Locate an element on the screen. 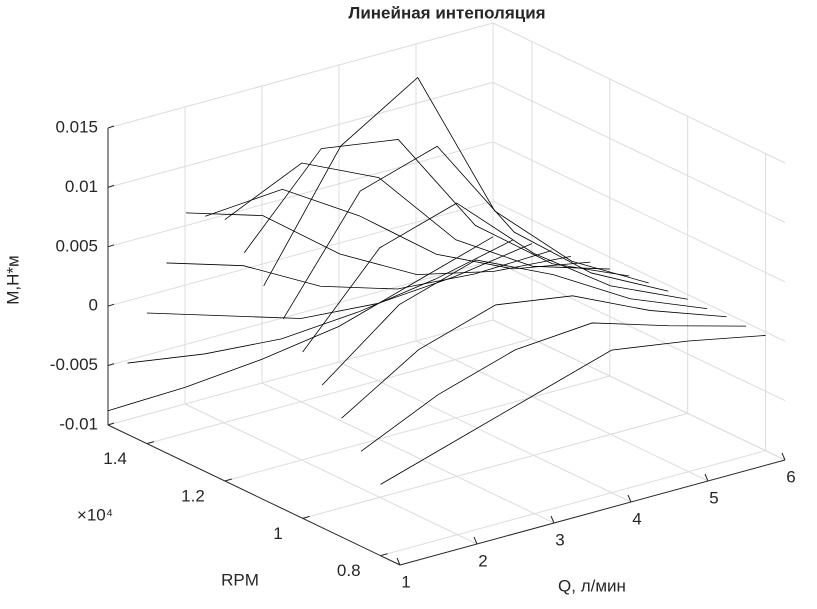 The width and height of the screenshot is (817, 609). z-axis-label: M,H*м is located at coordinates (12, 279).